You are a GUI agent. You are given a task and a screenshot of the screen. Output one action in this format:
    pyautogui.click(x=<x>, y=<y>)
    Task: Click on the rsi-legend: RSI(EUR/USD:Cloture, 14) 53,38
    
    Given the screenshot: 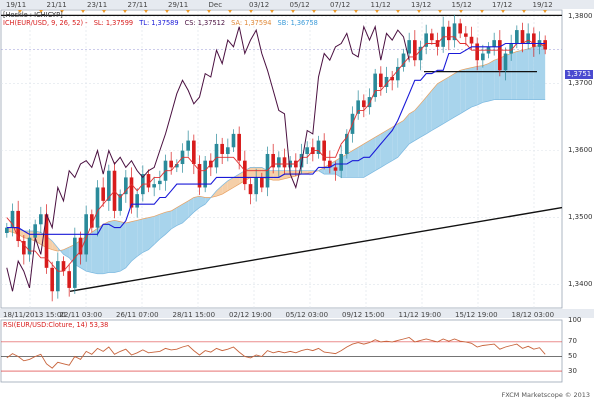 What is the action you would take?
    pyautogui.click(x=57, y=325)
    